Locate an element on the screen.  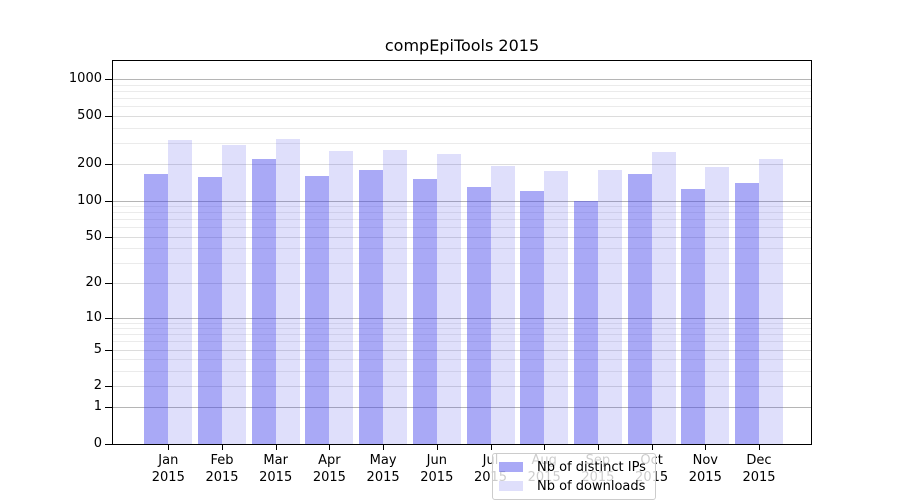
chart-title: compEpiTools 2015 is located at coordinates (462, 45).